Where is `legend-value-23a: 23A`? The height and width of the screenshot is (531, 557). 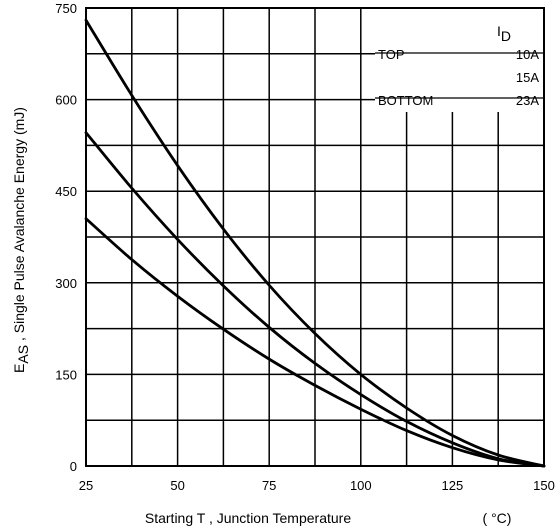 legend-value-23a: 23A is located at coordinates (527, 100).